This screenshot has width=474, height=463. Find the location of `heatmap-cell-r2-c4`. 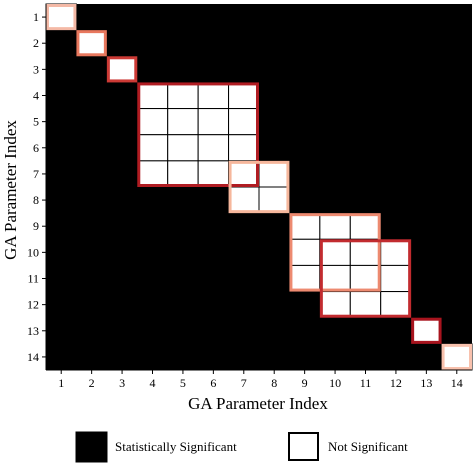

heatmap-cell-r2-c4 is located at coordinates (152, 43).